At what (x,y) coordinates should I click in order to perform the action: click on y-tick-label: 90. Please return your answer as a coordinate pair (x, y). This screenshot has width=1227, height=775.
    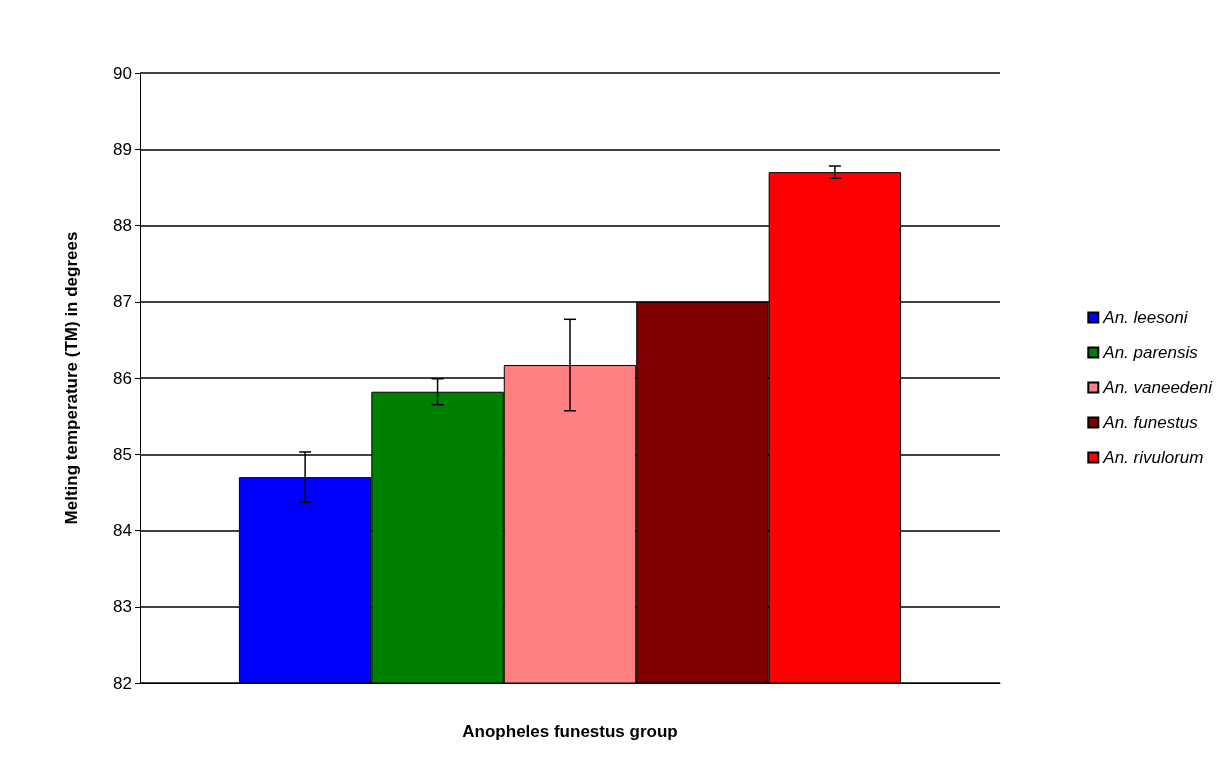
    Looking at the image, I should click on (122, 73).